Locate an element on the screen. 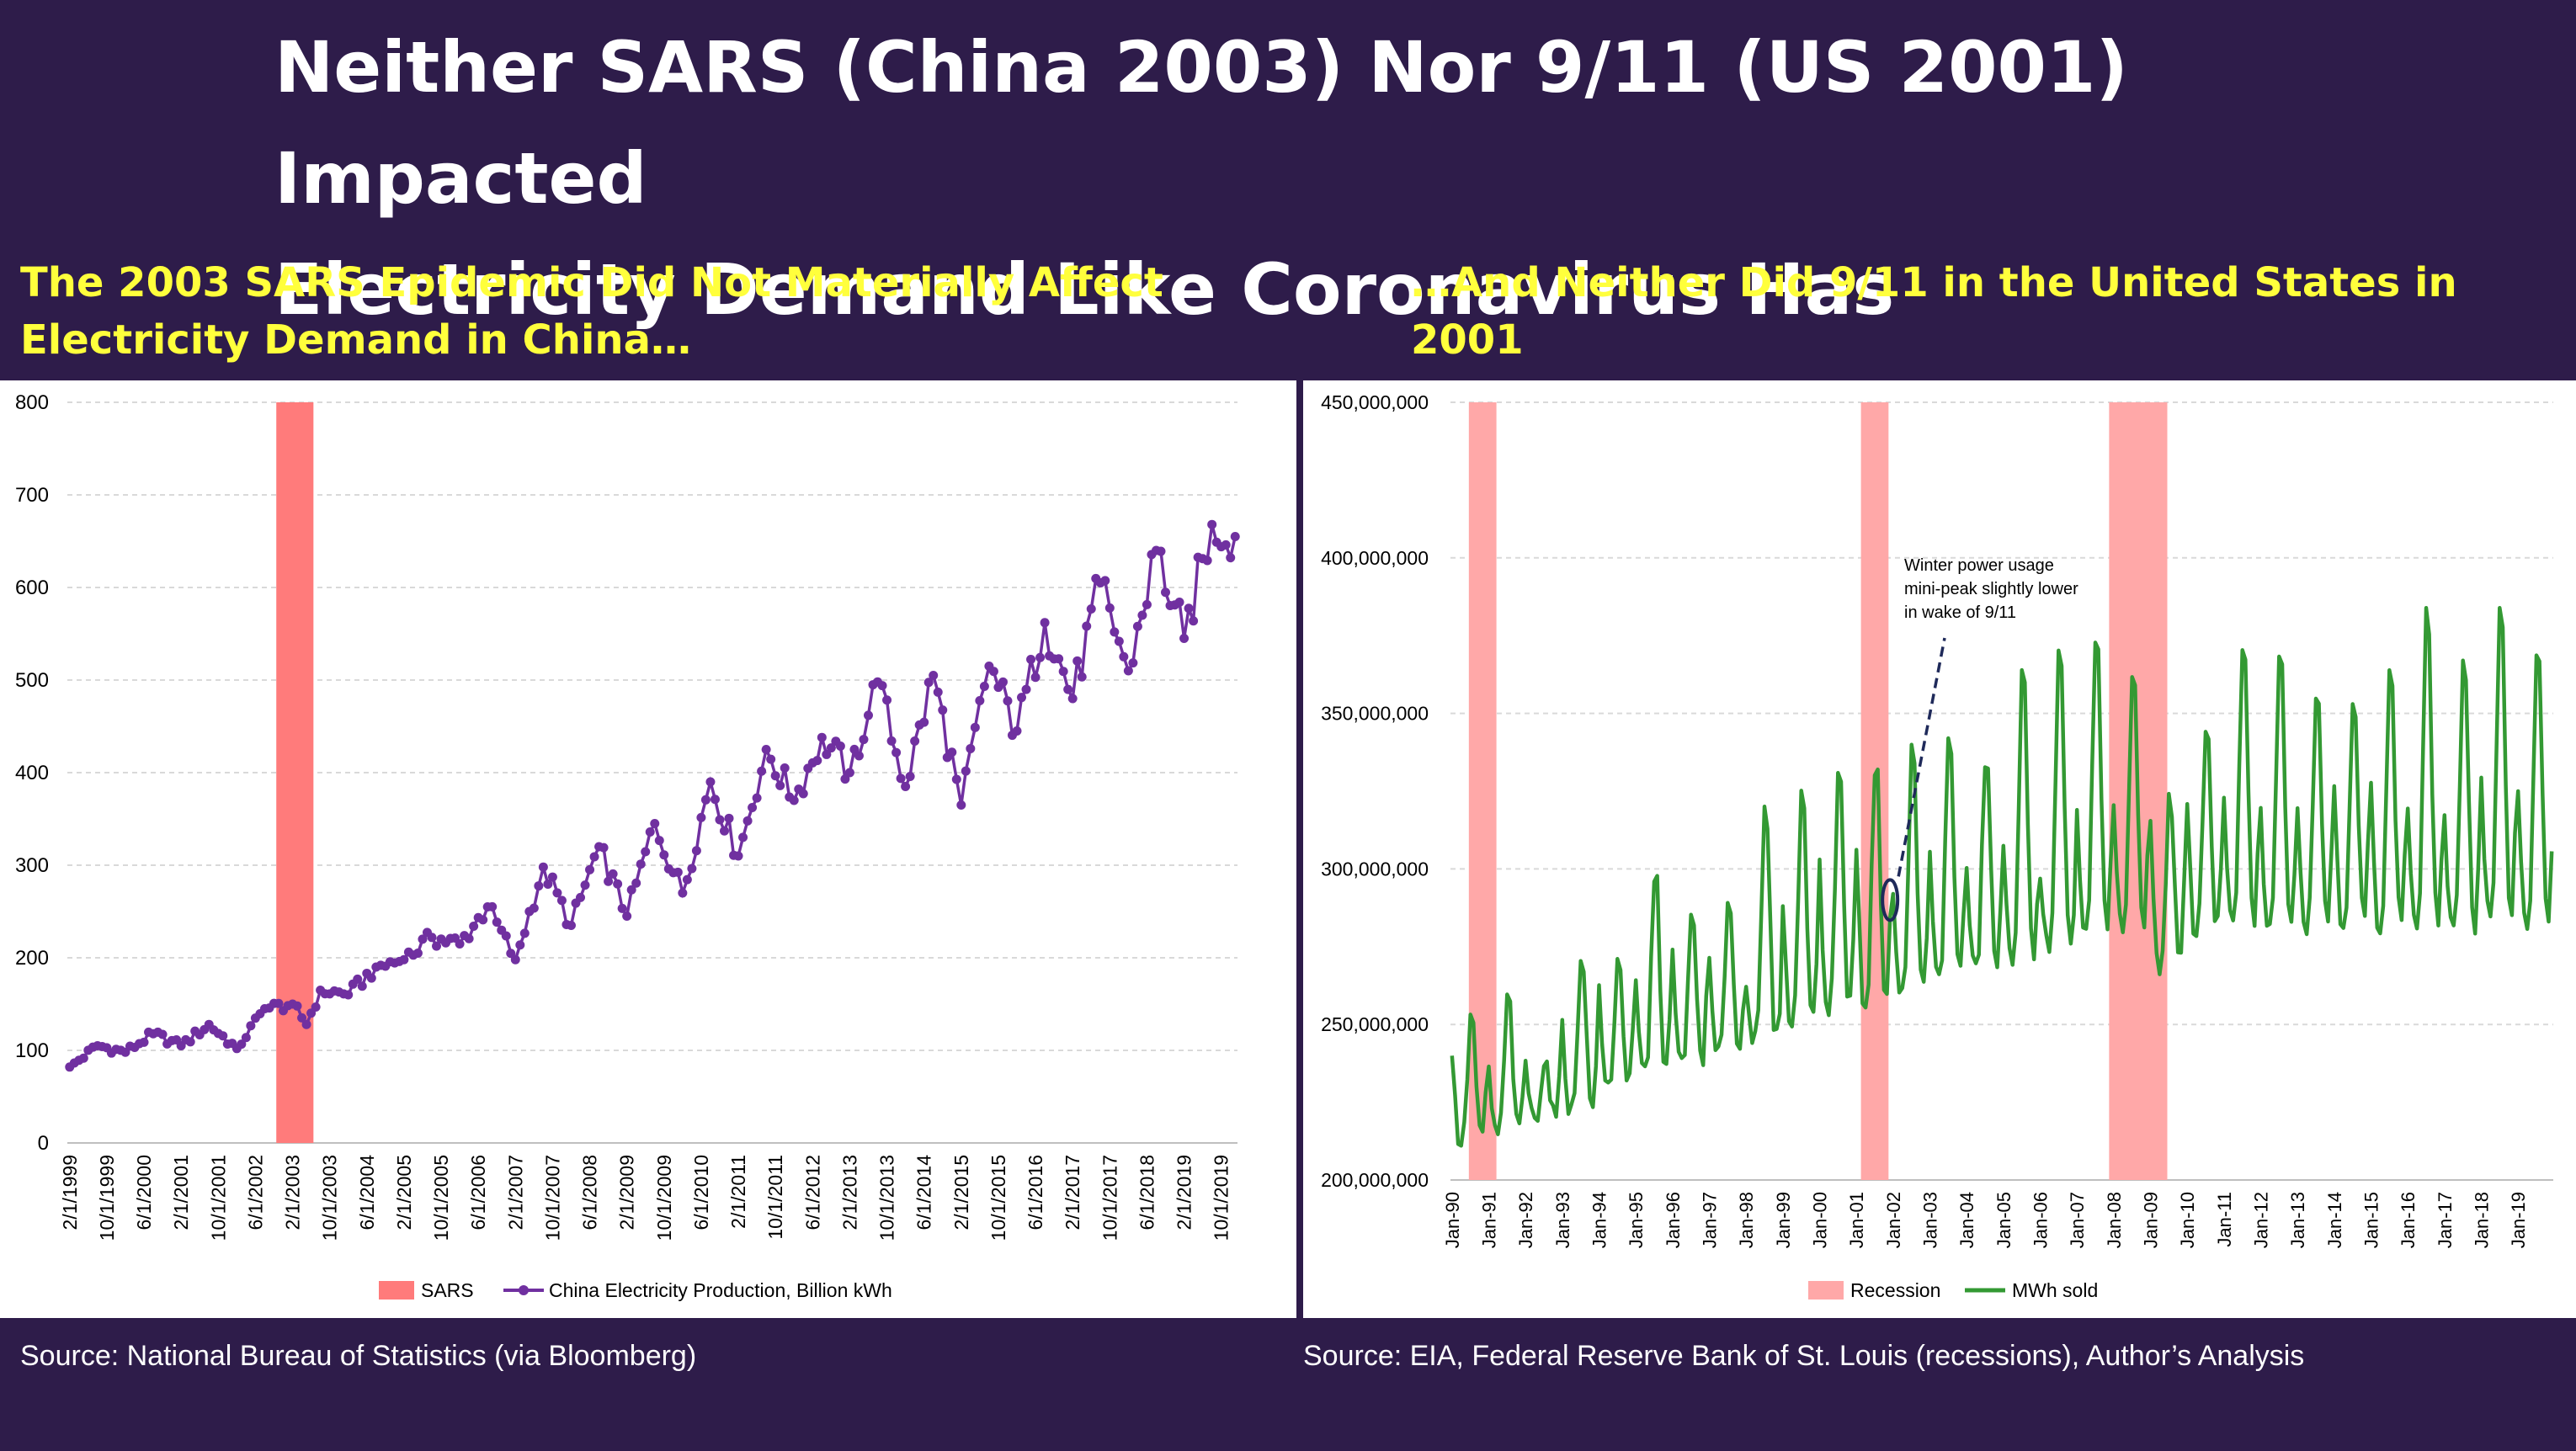  annotation-line3: in wake of 9/11 is located at coordinates (1960, 612).